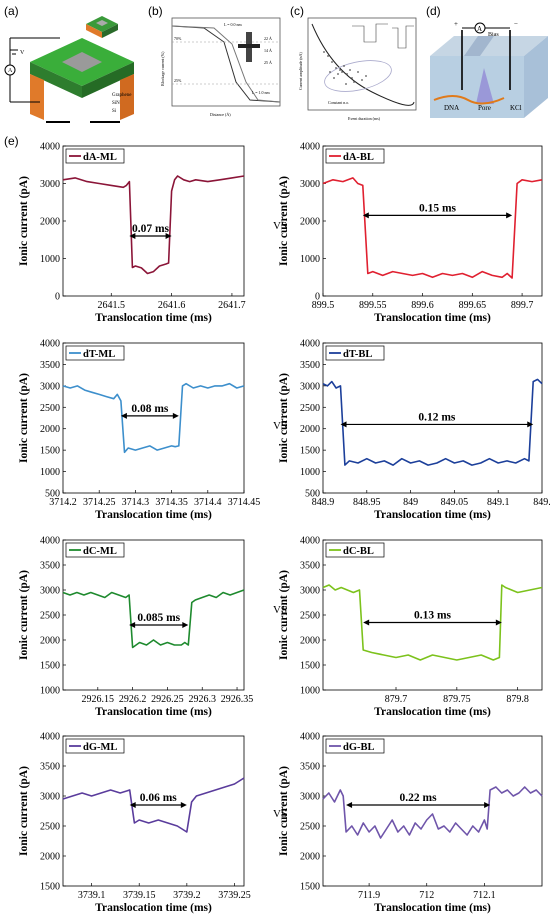 This screenshot has width=550, height=921. What do you see at coordinates (456, 24) in the screenshot?
I see `schematic-d-label-plus: +` at bounding box center [456, 24].